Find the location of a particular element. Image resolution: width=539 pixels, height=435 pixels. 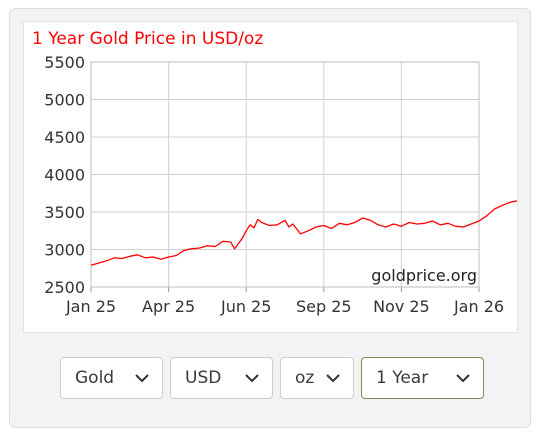

metal-select: Gold is located at coordinates (111, 378).